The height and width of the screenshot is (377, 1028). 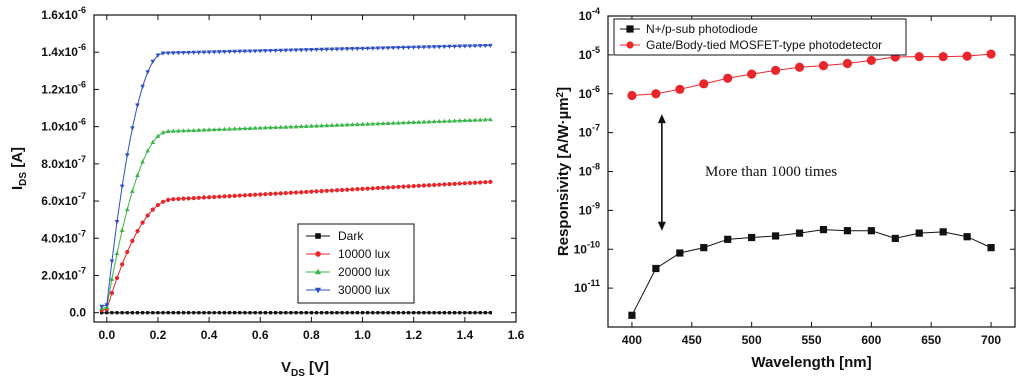 What do you see at coordinates (771, 172) in the screenshot?
I see `annotation-text: More than 1000 times` at bounding box center [771, 172].